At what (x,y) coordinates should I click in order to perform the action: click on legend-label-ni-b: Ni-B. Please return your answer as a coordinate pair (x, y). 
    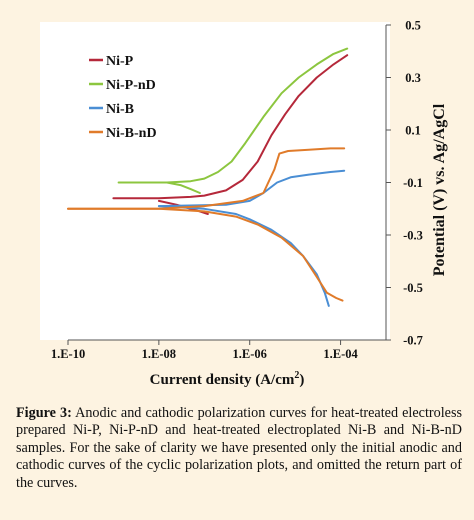
    Looking at the image, I should click on (120, 109).